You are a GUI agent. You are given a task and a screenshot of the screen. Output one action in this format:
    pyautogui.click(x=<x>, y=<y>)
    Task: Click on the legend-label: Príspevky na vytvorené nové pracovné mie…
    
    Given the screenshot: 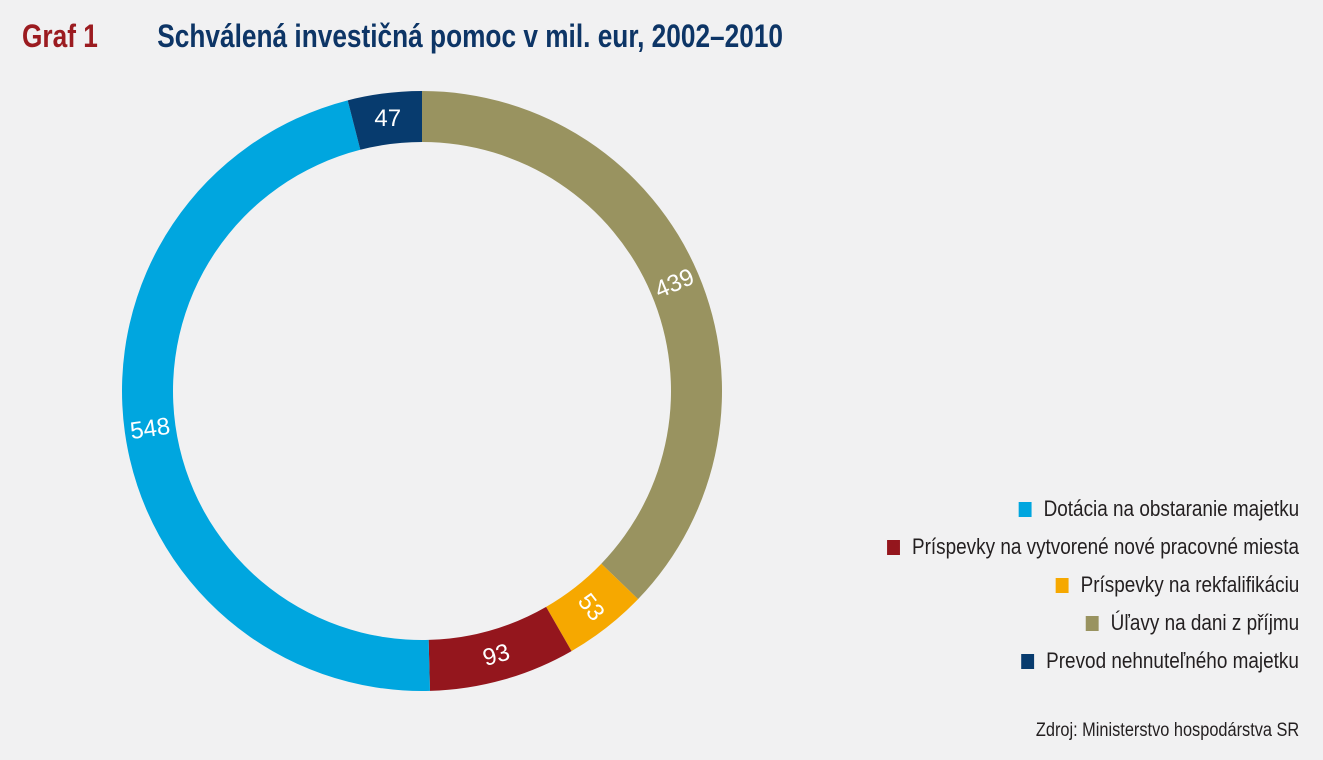 What is the action you would take?
    pyautogui.click(x=1105, y=546)
    